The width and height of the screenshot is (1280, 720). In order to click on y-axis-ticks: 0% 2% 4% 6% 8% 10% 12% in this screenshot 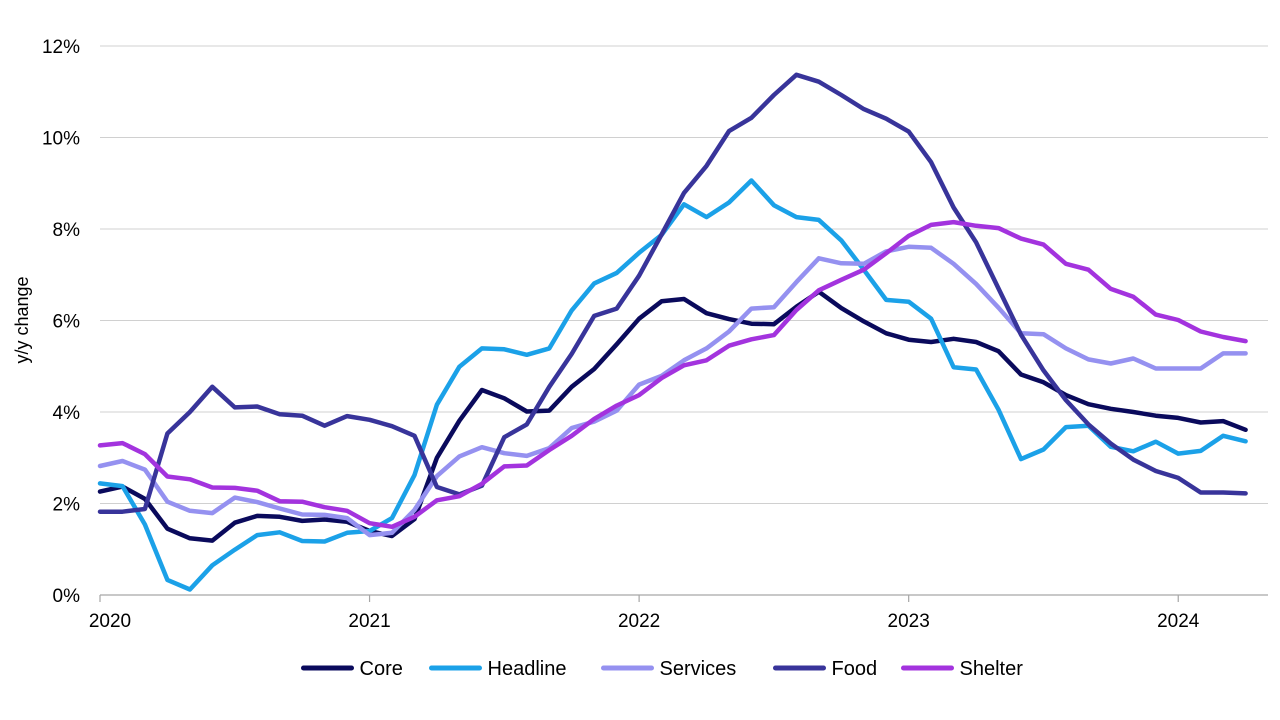, I will do `click(61, 322)`.